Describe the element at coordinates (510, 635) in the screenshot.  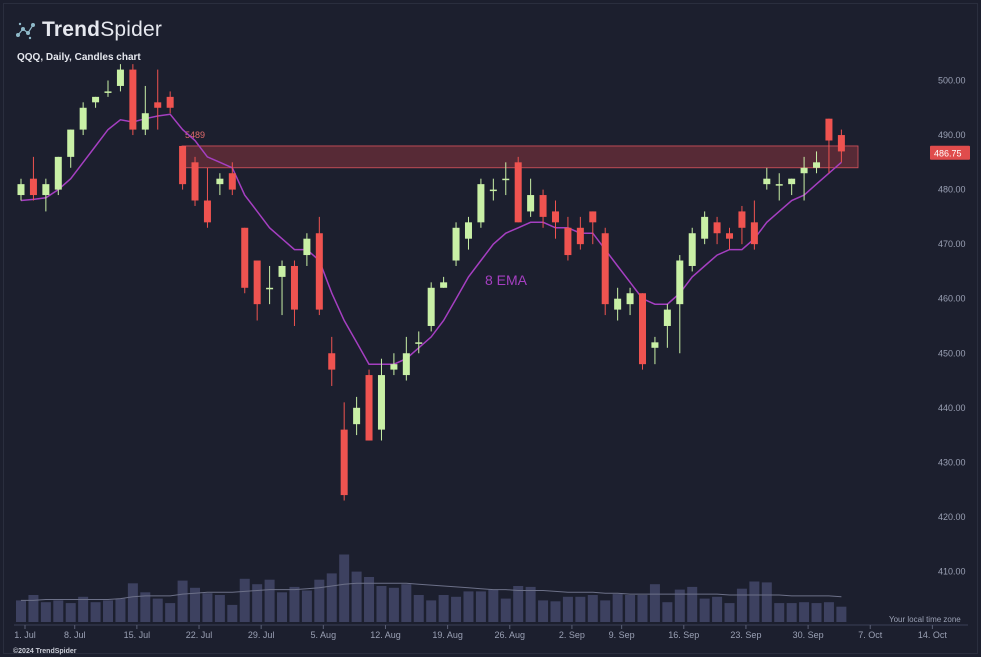
I see `x-tick-label: 26. Aug` at that location.